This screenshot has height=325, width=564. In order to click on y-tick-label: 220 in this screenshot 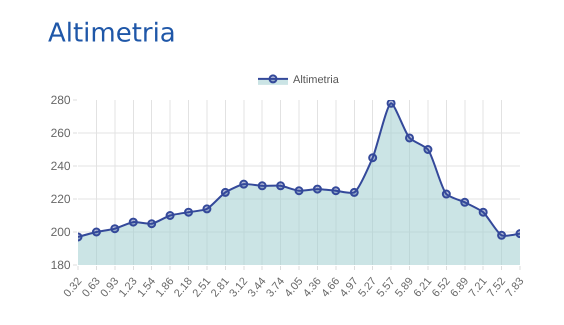, I will do `click(60, 199)`.